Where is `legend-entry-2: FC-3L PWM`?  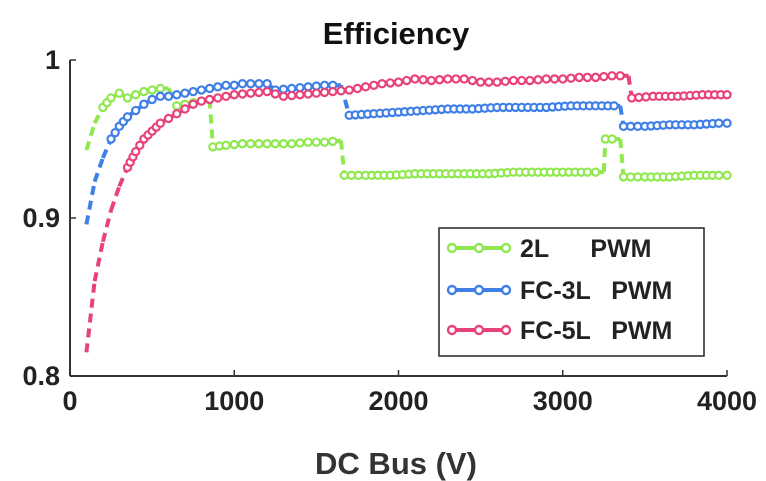 legend-entry-2: FC-3L PWM is located at coordinates (559, 291).